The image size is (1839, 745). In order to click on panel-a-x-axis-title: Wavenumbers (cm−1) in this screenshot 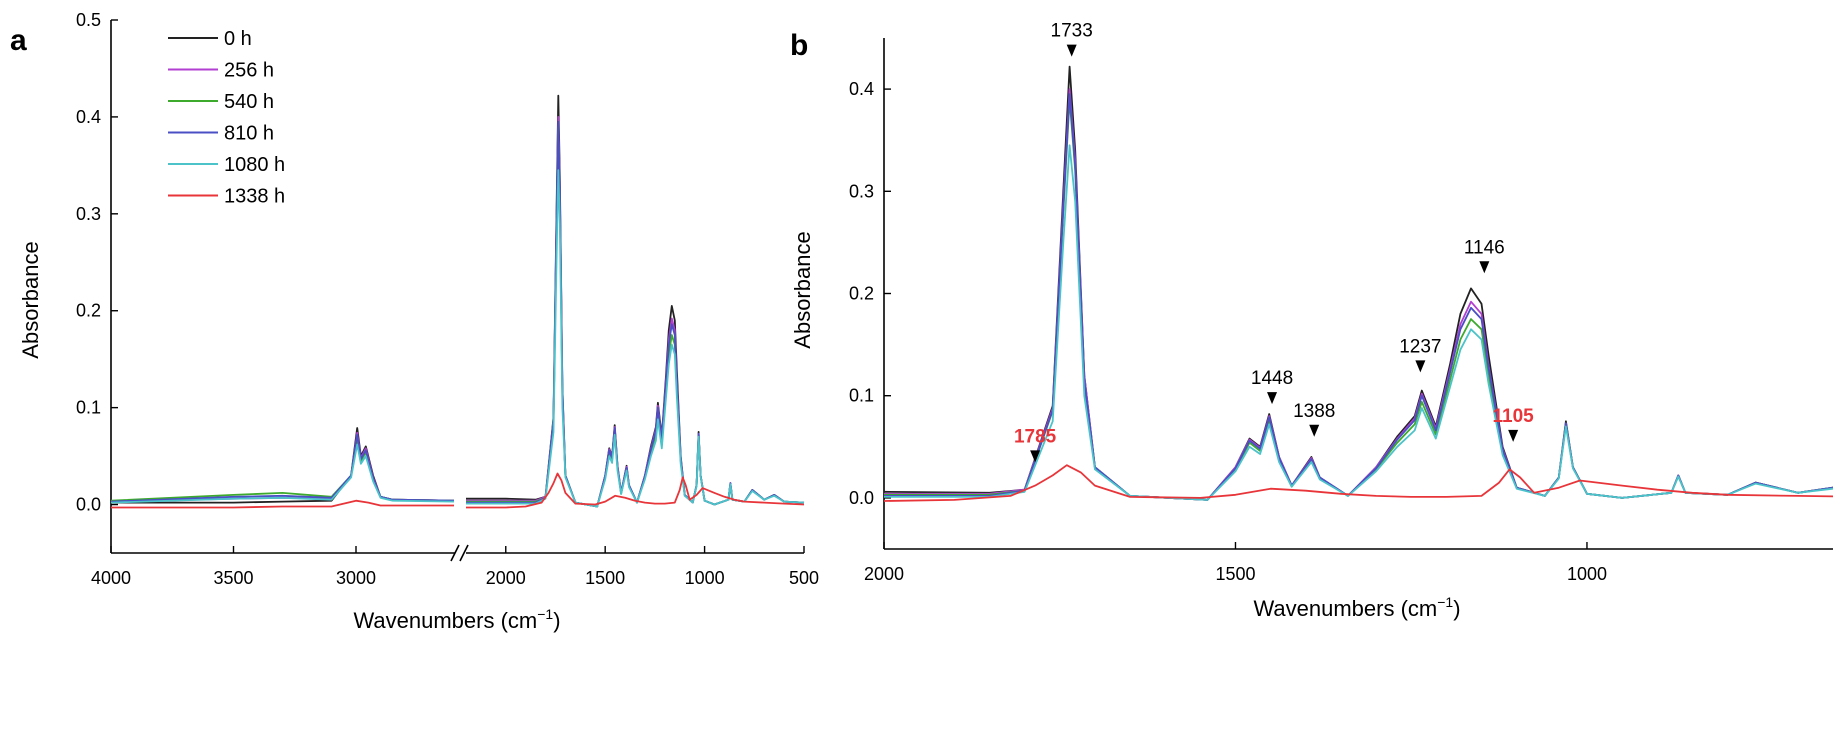, I will do `click(456, 619)`.